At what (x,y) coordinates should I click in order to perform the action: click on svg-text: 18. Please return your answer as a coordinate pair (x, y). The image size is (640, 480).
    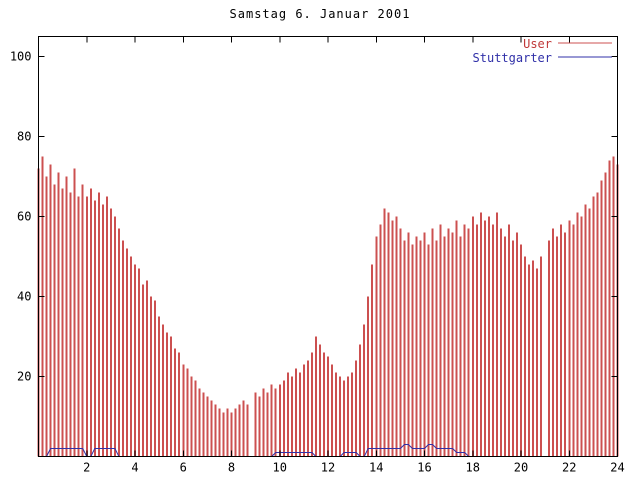
    Looking at the image, I should click on (473, 468).